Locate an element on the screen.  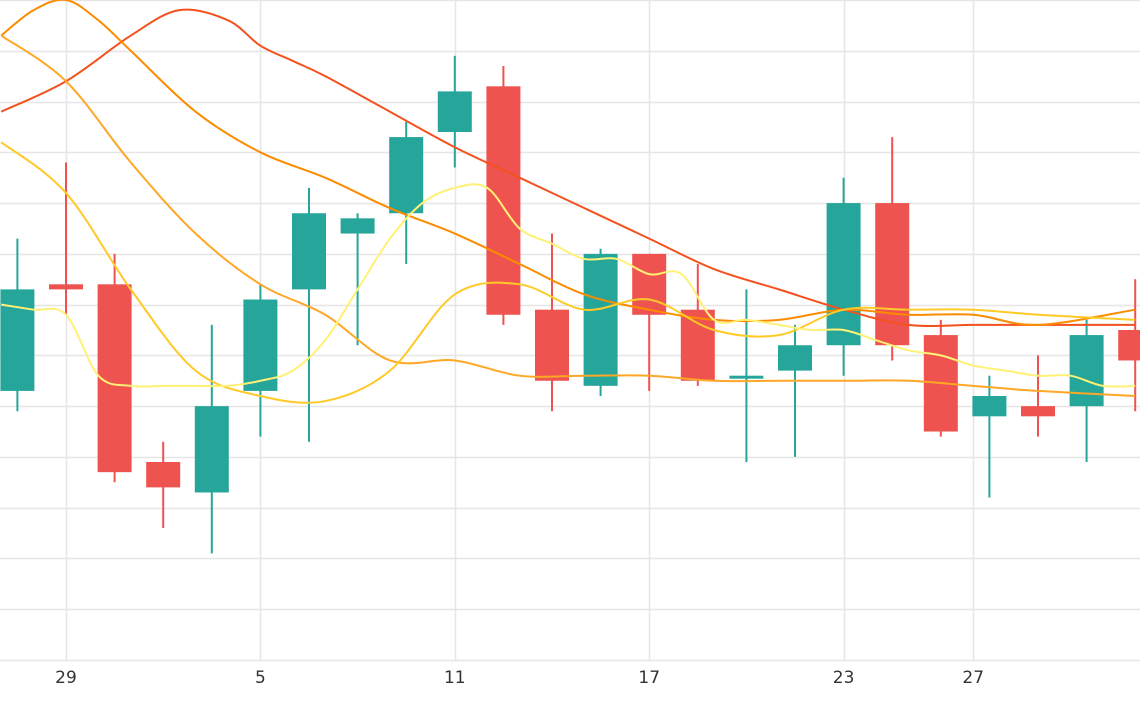
x-tick-label: 11 is located at coordinates (455, 678).